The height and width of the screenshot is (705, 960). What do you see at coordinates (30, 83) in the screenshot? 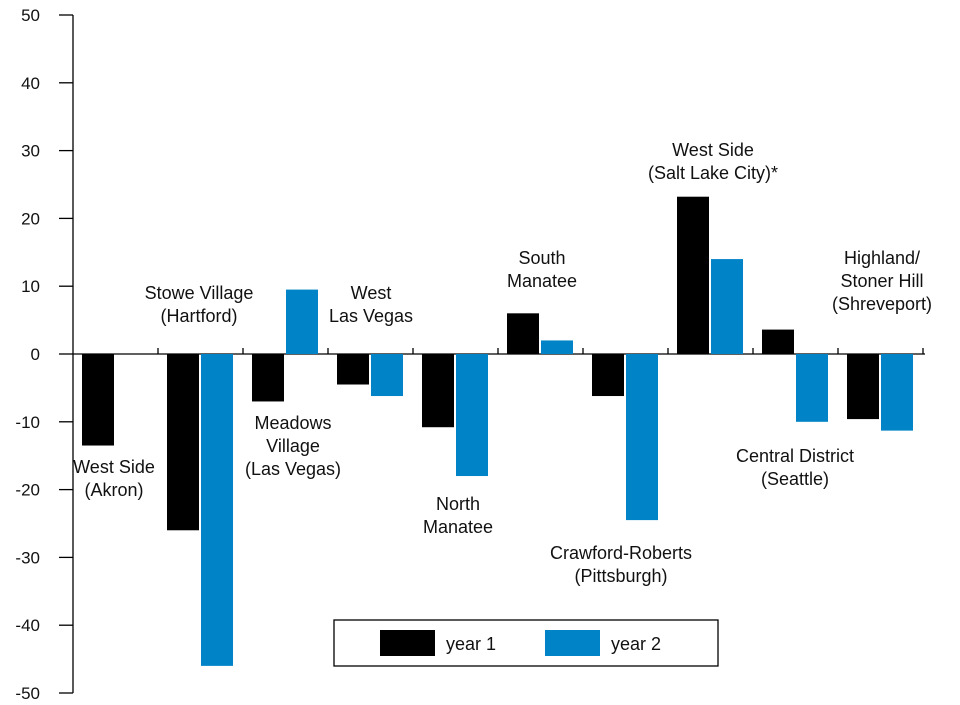
I see `y-tick-label: 40` at bounding box center [30, 83].